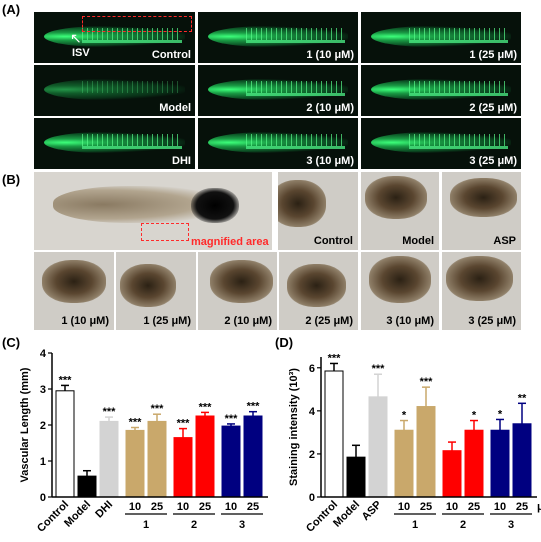  I want to click on isv-highlight-box, so click(137, 24).